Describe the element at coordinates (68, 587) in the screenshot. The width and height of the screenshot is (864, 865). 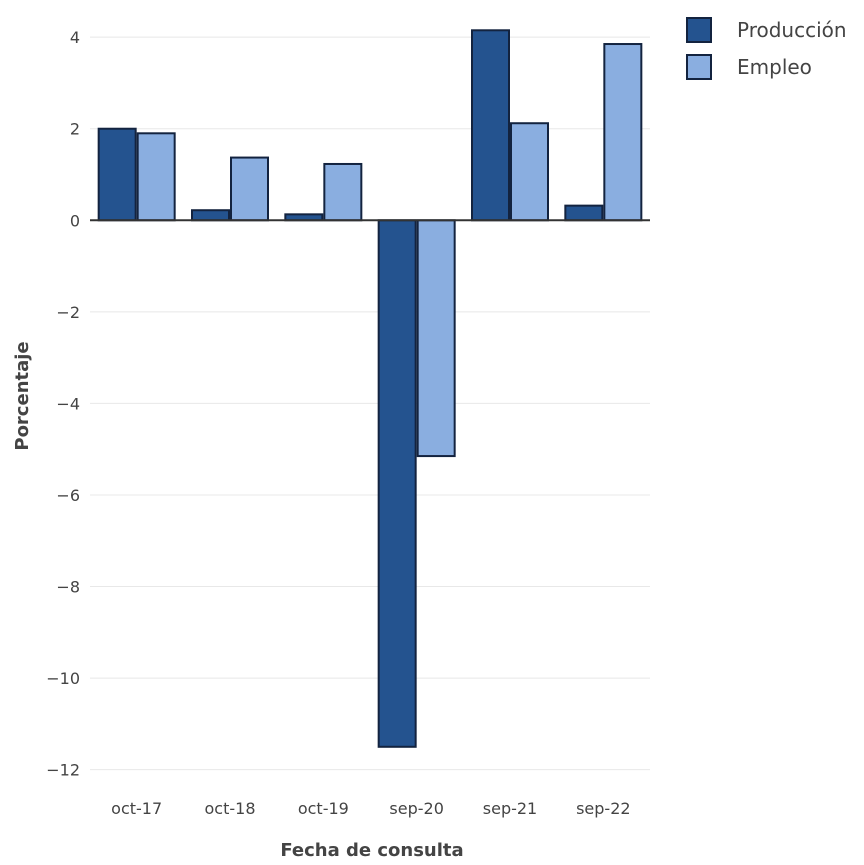
I see `y-tick-label: −8` at that location.